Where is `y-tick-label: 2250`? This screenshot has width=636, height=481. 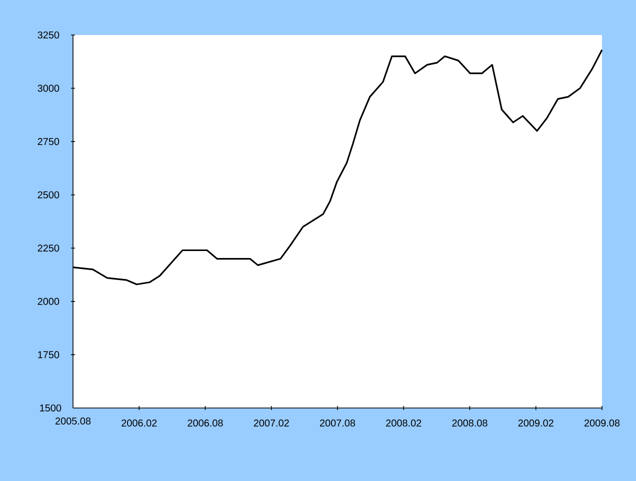
y-tick-label: 2250 is located at coordinates (49, 248).